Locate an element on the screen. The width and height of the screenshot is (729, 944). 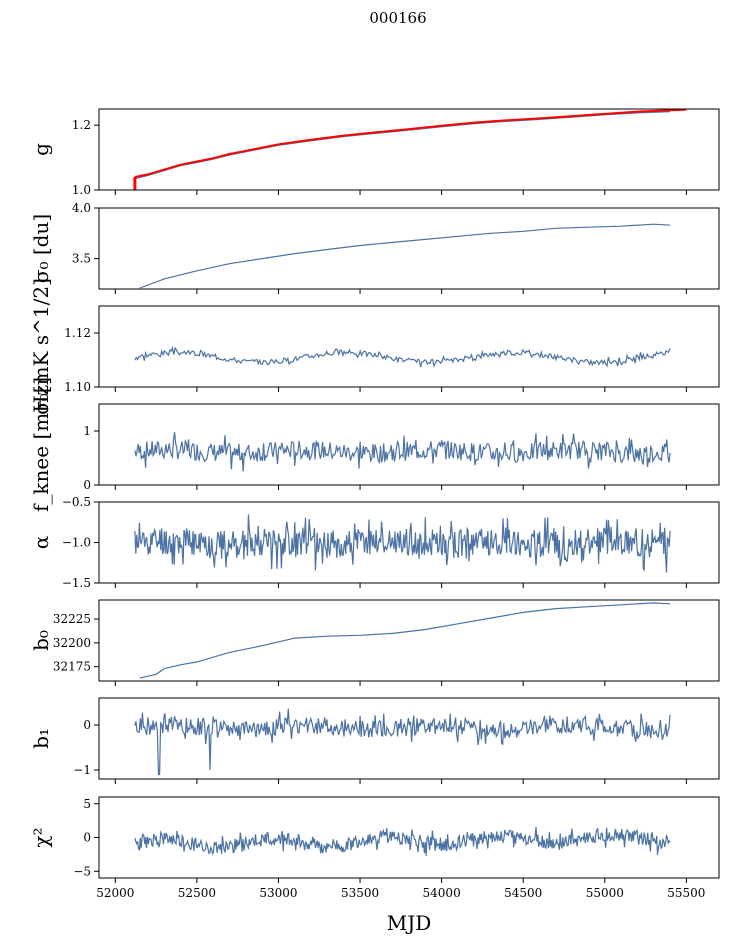
y-tick-label: 1 is located at coordinates (87, 431).